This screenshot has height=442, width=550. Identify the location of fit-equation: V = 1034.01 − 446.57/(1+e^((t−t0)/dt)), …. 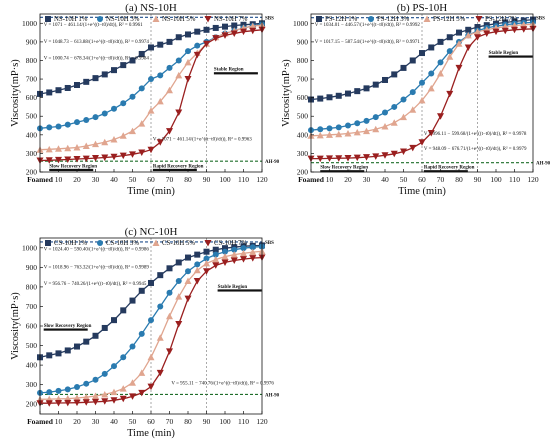
(368, 25).